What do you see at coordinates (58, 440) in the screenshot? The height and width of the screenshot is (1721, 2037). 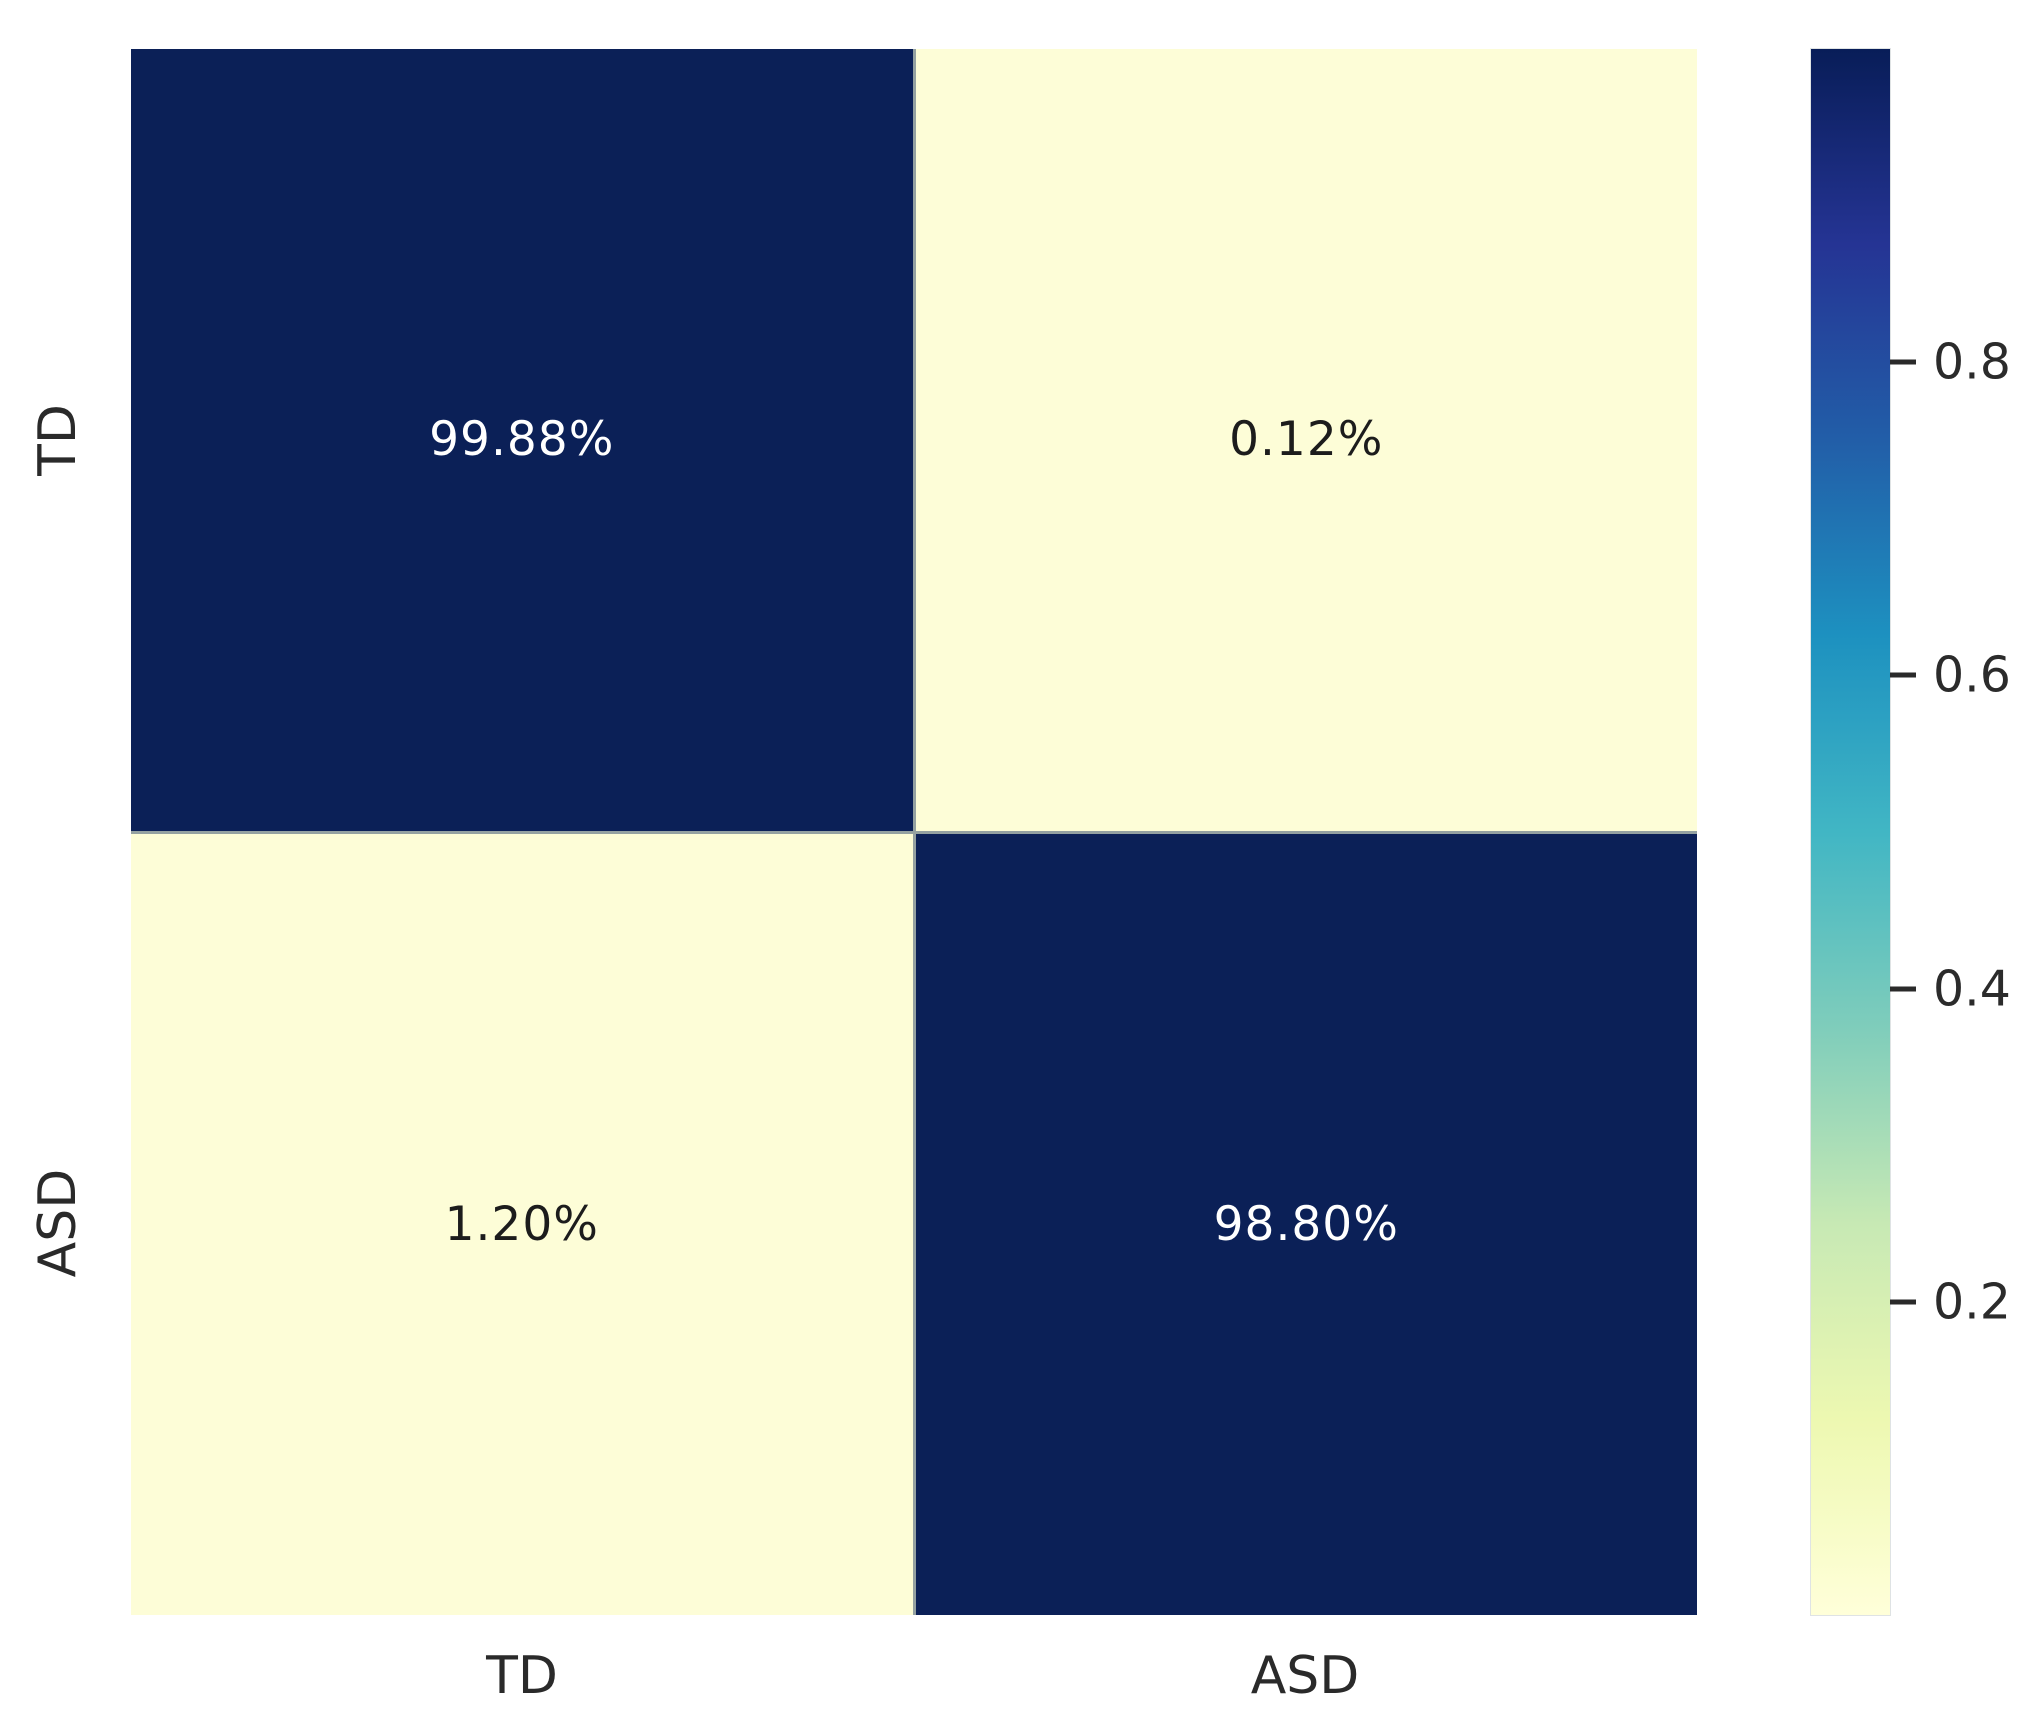 I see `y-tick-label-td: TD` at bounding box center [58, 440].